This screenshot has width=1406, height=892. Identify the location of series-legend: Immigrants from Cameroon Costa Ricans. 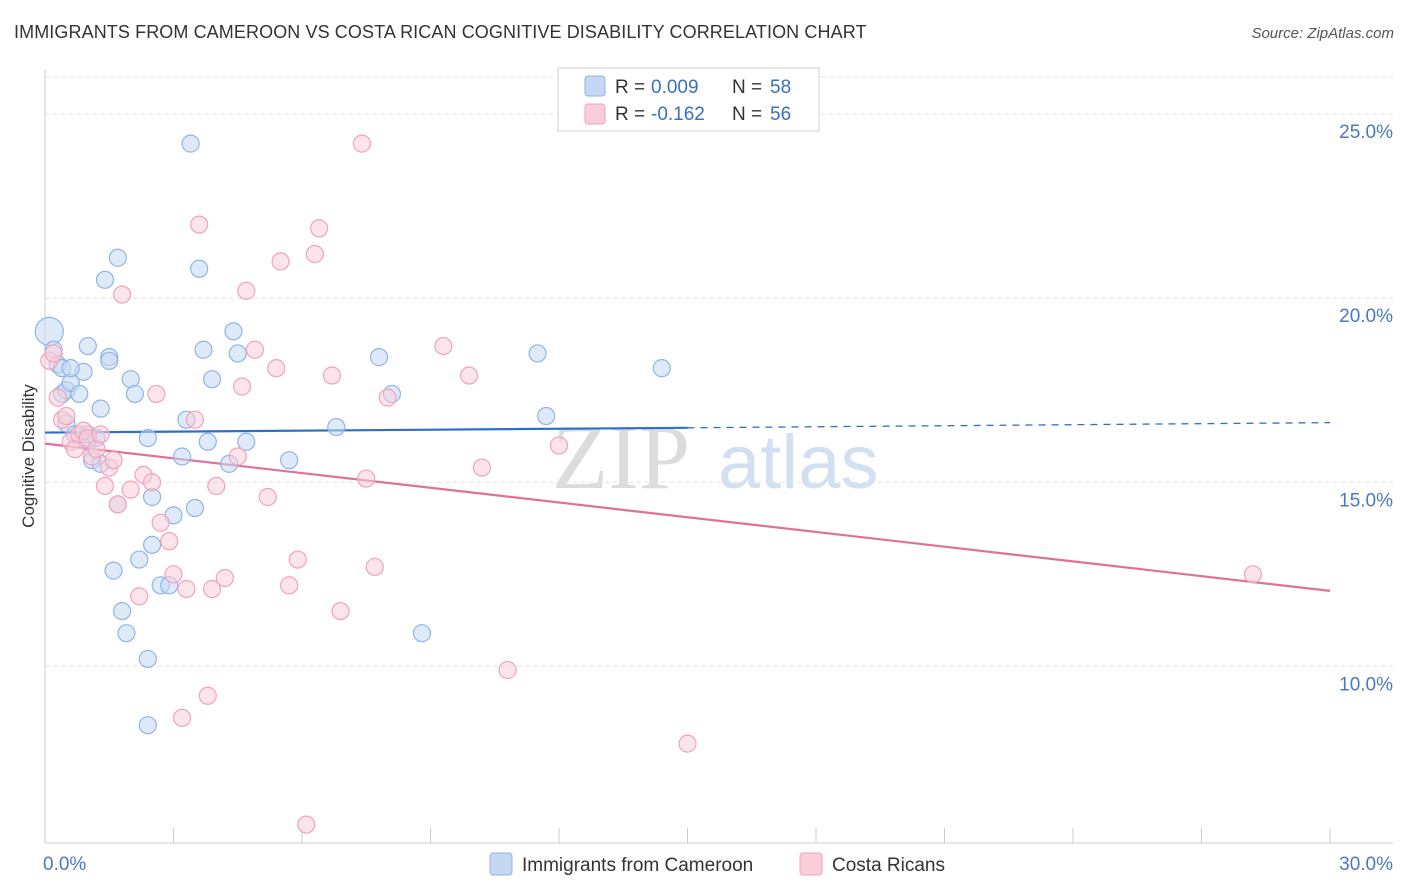
(717, 864).